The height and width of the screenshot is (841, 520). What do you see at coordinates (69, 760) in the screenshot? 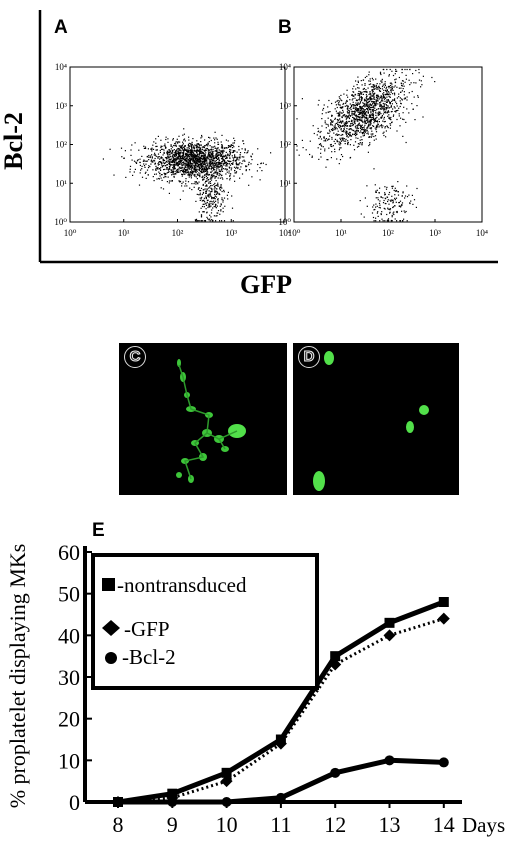
I see `chart-e-y-tick: 10` at bounding box center [69, 760].